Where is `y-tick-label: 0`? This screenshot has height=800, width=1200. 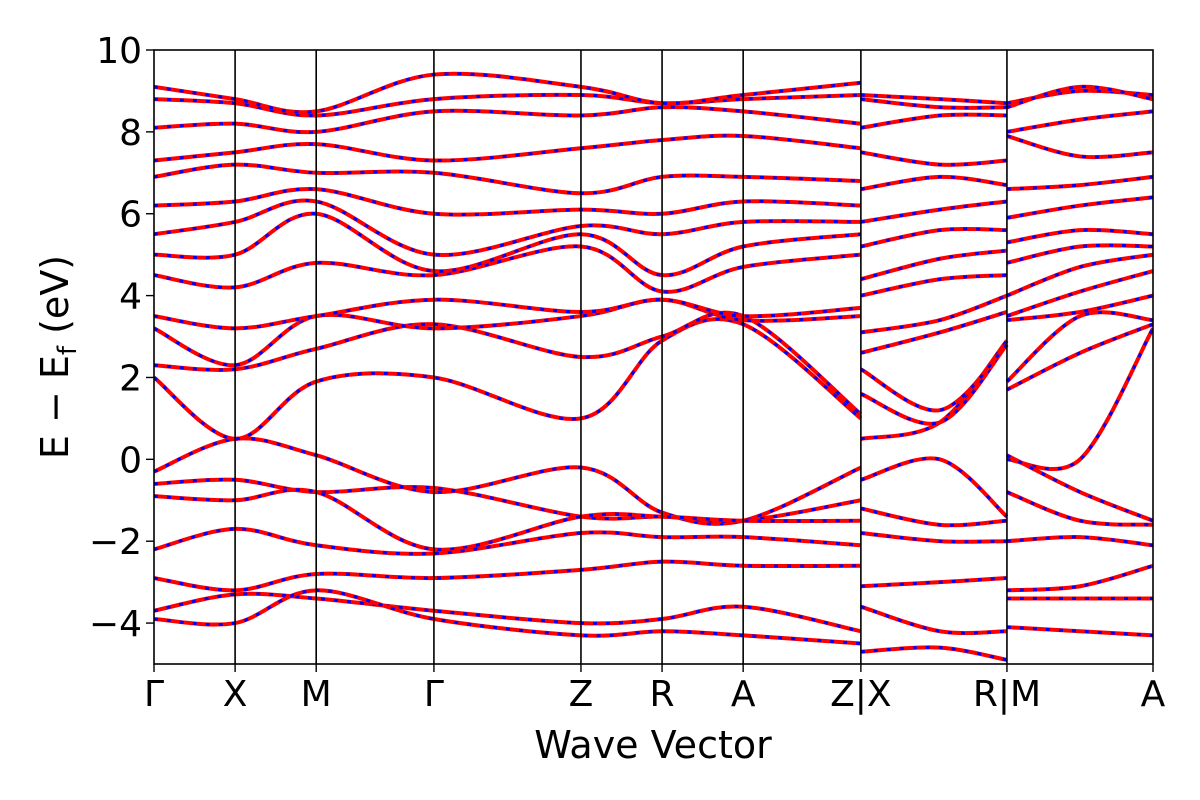
y-tick-label: 0 is located at coordinates (130, 460).